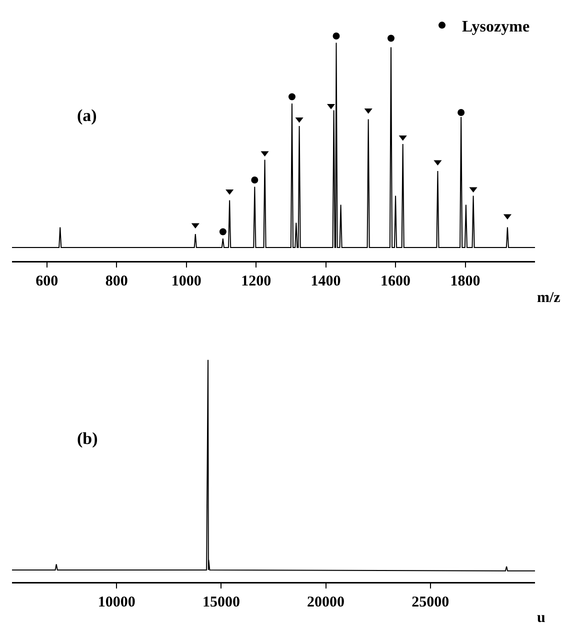 The height and width of the screenshot is (643, 575). Describe the element at coordinates (465, 282) in the screenshot. I see `x-tick-label: 1800` at that location.